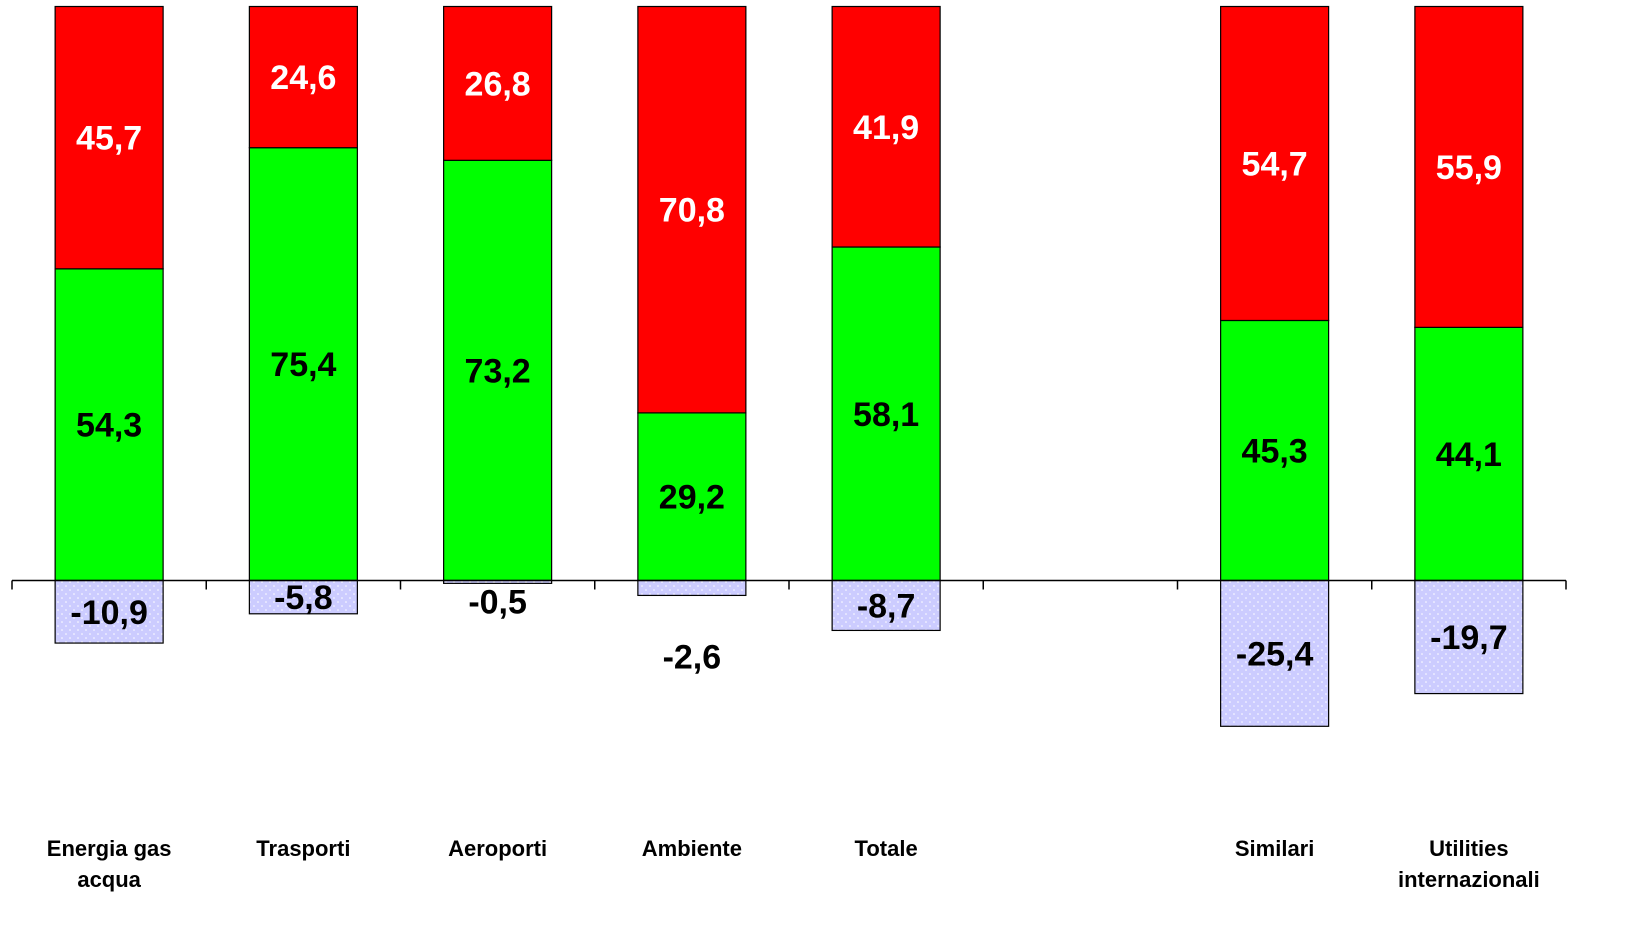 Image resolution: width=1648 pixels, height=938 pixels. I want to click on value-label-2-cat-2: 24,6, so click(303, 78).